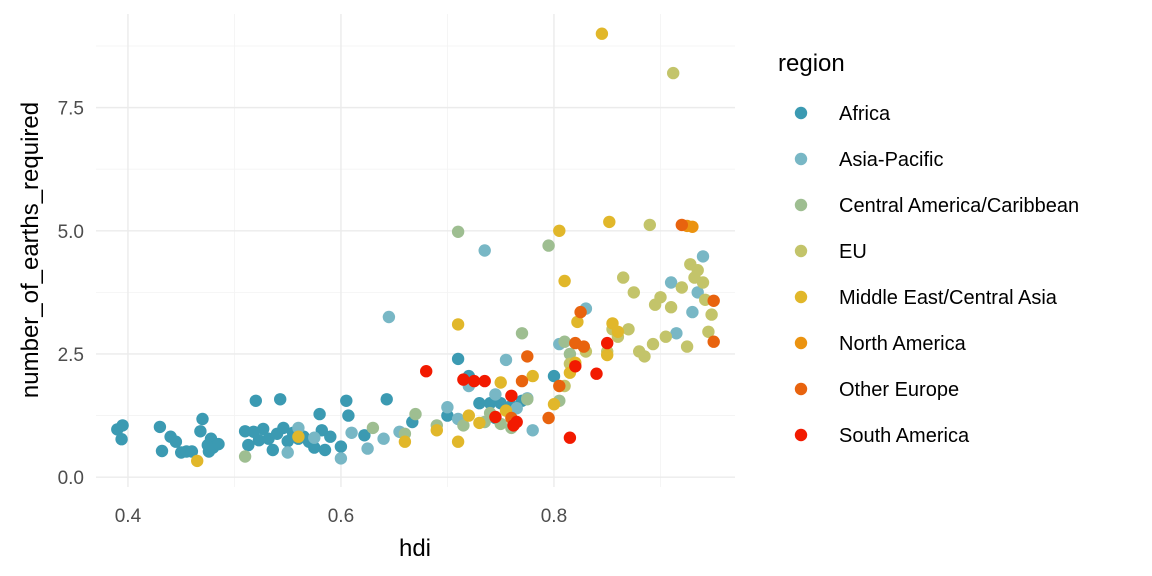 This screenshot has height=576, width=1152. Describe the element at coordinates (801, 113) in the screenshot. I see `legend-key-africa` at that location.